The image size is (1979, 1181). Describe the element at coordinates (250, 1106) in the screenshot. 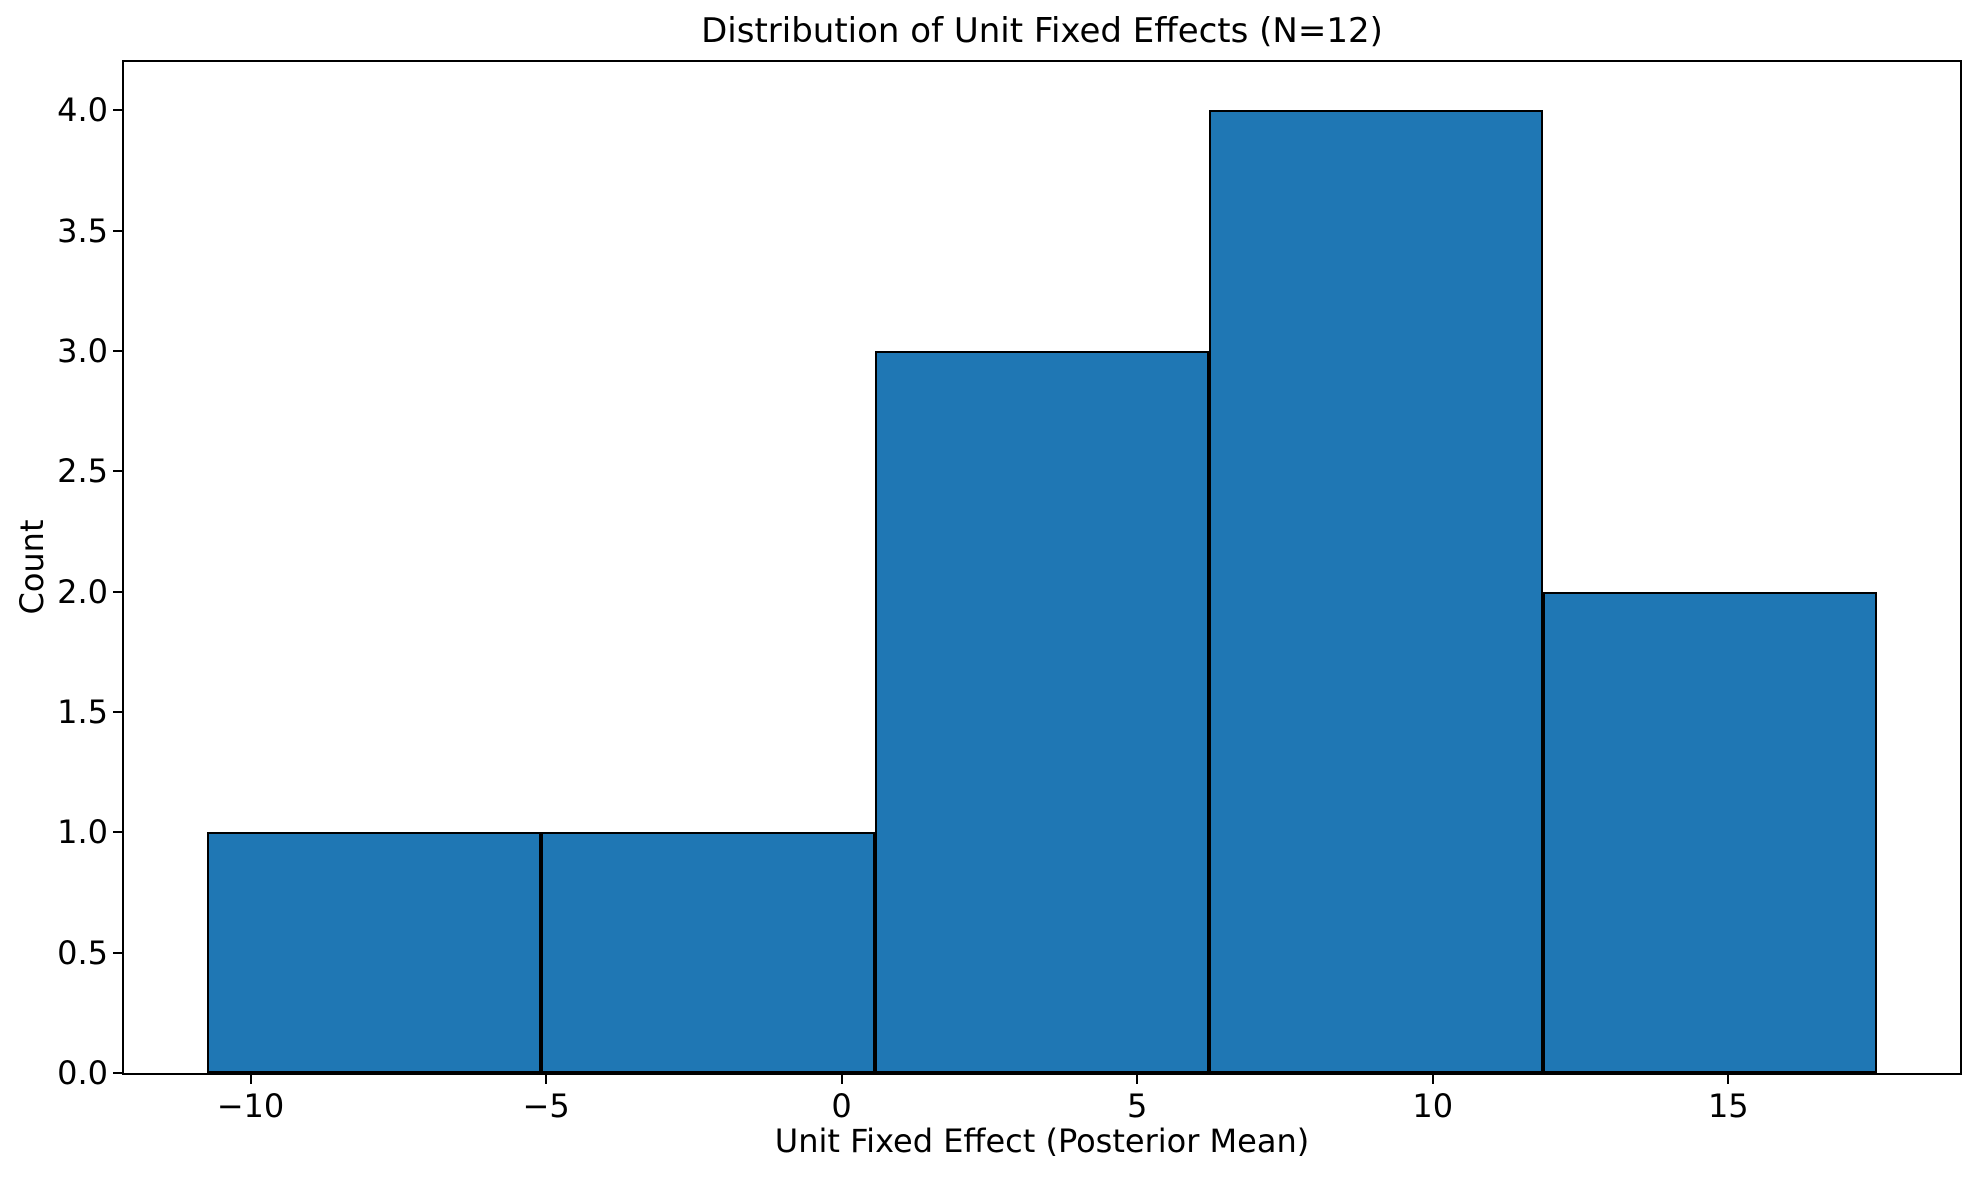

I see `x-tick-label: −10` at that location.